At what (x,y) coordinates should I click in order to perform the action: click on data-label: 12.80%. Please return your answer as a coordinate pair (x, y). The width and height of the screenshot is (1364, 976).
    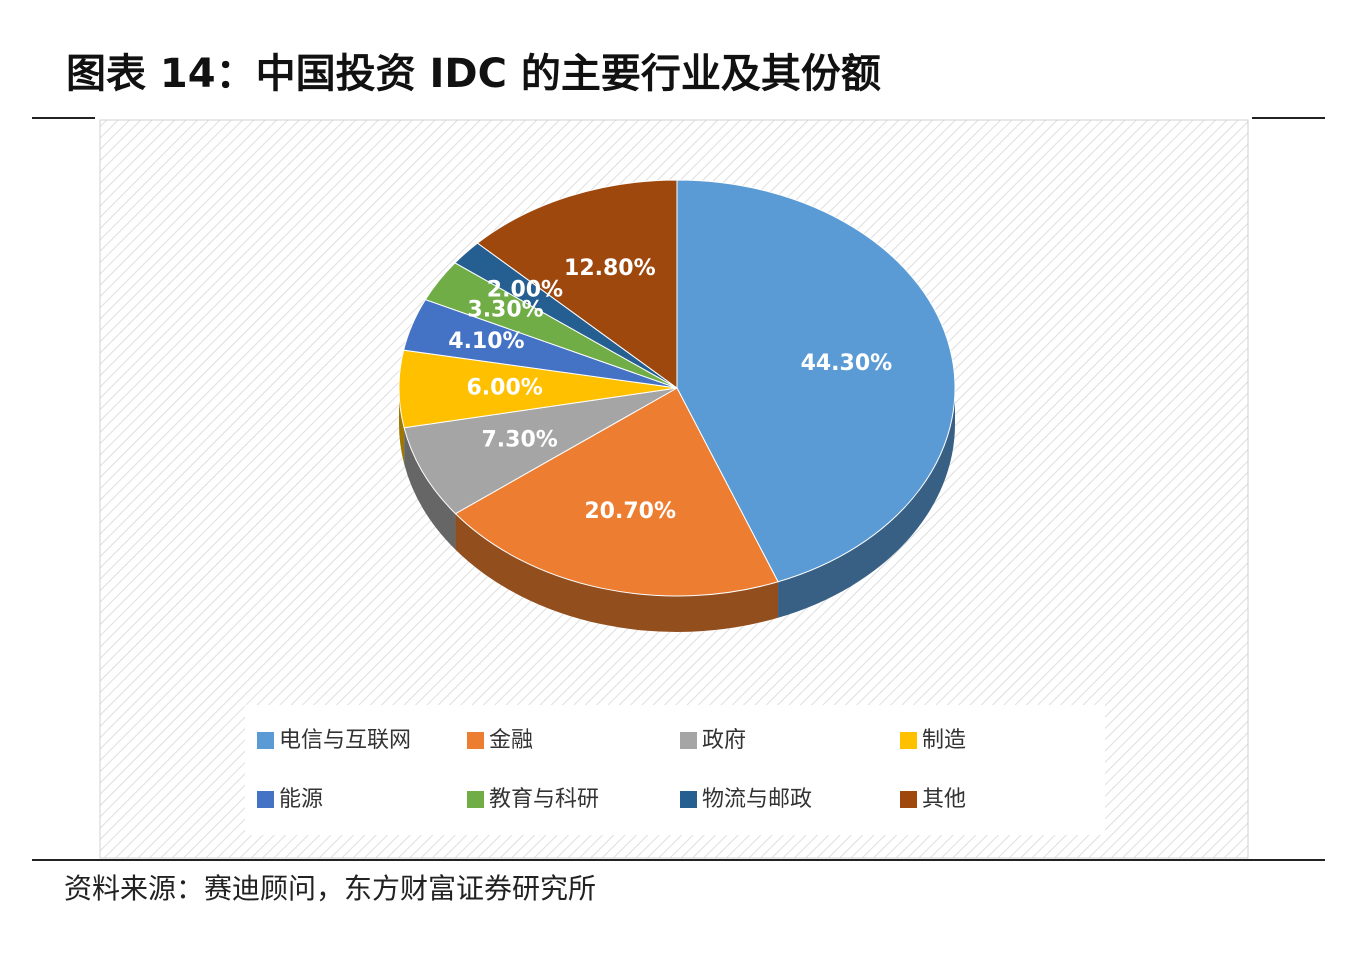
    Looking at the image, I should click on (610, 268).